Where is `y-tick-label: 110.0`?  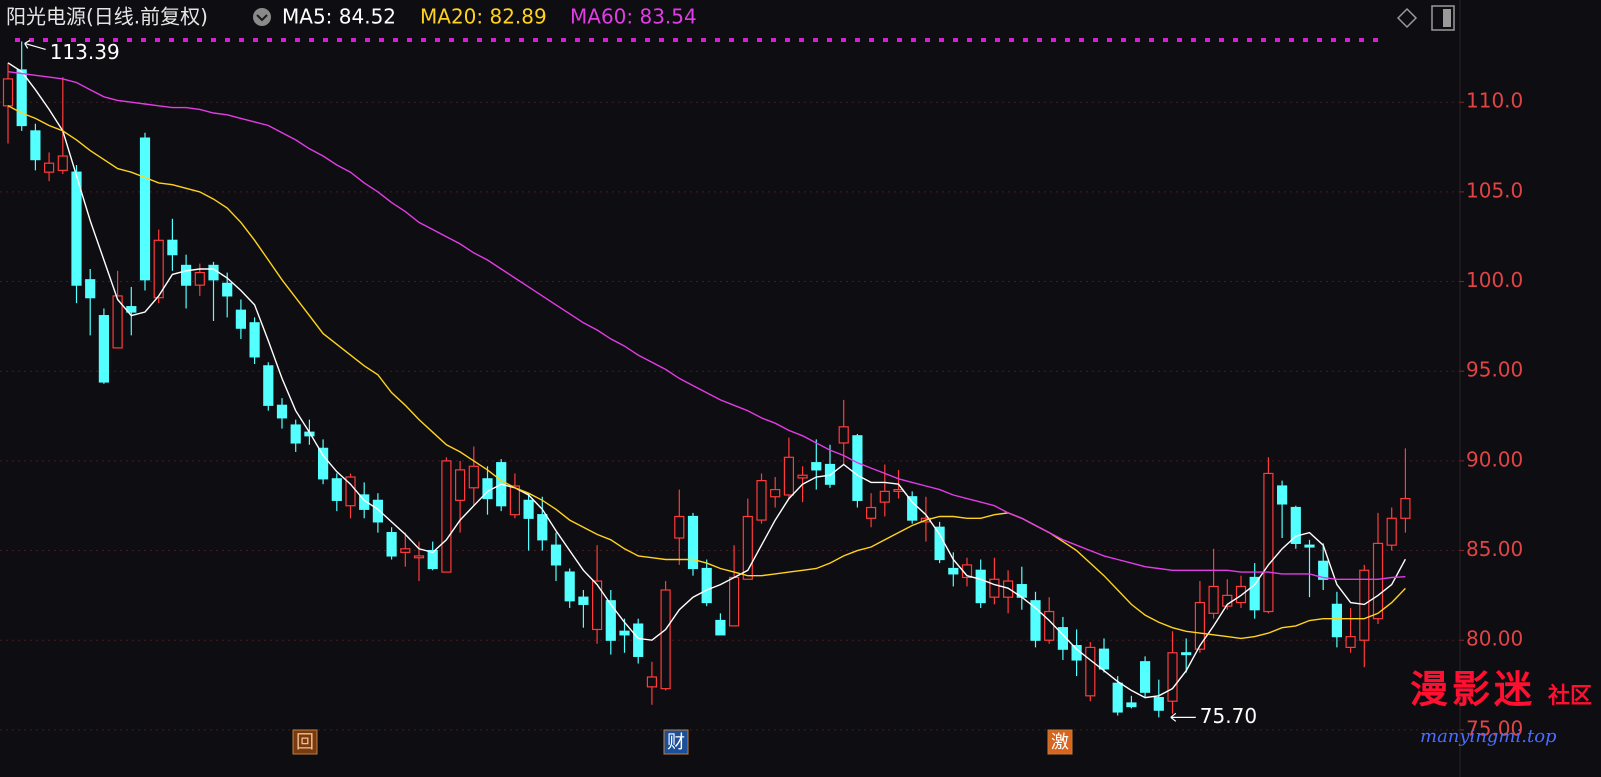
y-tick-label: 110.0 is located at coordinates (1494, 101).